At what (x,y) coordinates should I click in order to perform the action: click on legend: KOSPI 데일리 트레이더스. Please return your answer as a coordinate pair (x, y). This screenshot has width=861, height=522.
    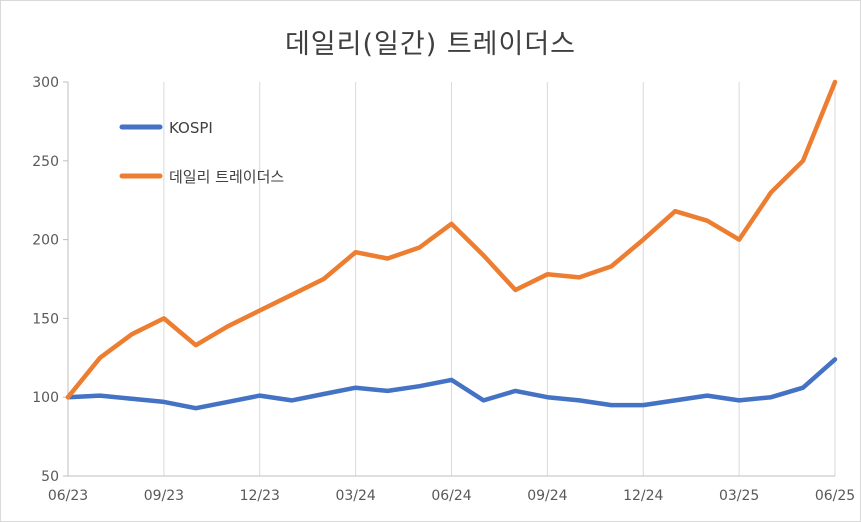
    Looking at the image, I should click on (201, 152).